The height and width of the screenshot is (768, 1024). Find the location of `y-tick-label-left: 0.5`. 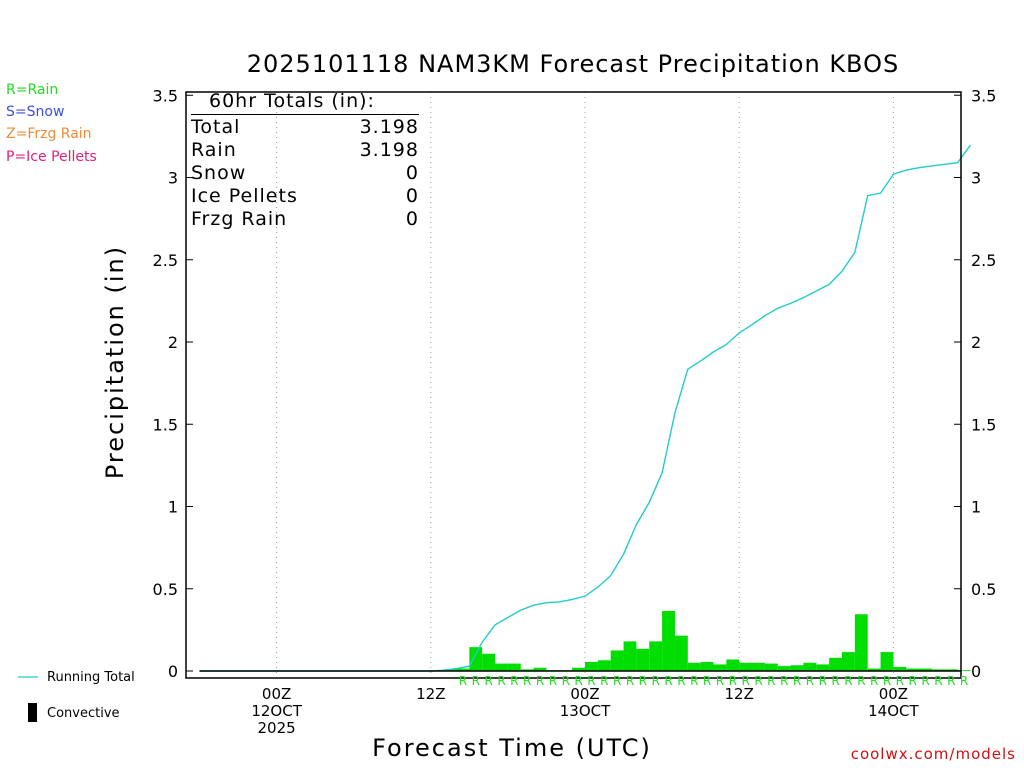

y-tick-label-left: 0.5 is located at coordinates (165, 589).